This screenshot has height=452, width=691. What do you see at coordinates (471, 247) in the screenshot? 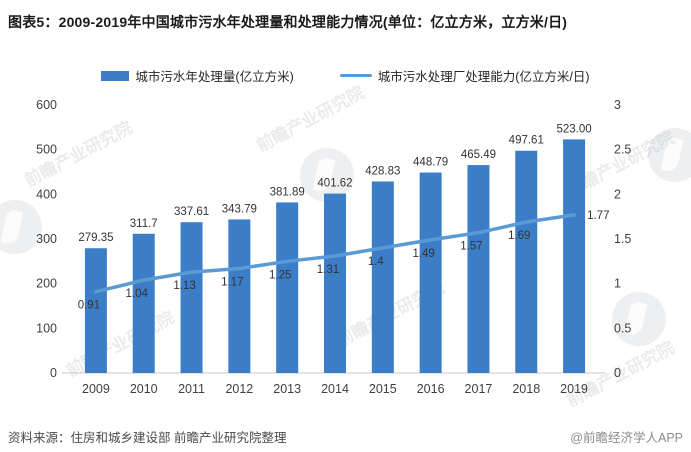
I see `line-point-label: 1.57` at bounding box center [471, 247].